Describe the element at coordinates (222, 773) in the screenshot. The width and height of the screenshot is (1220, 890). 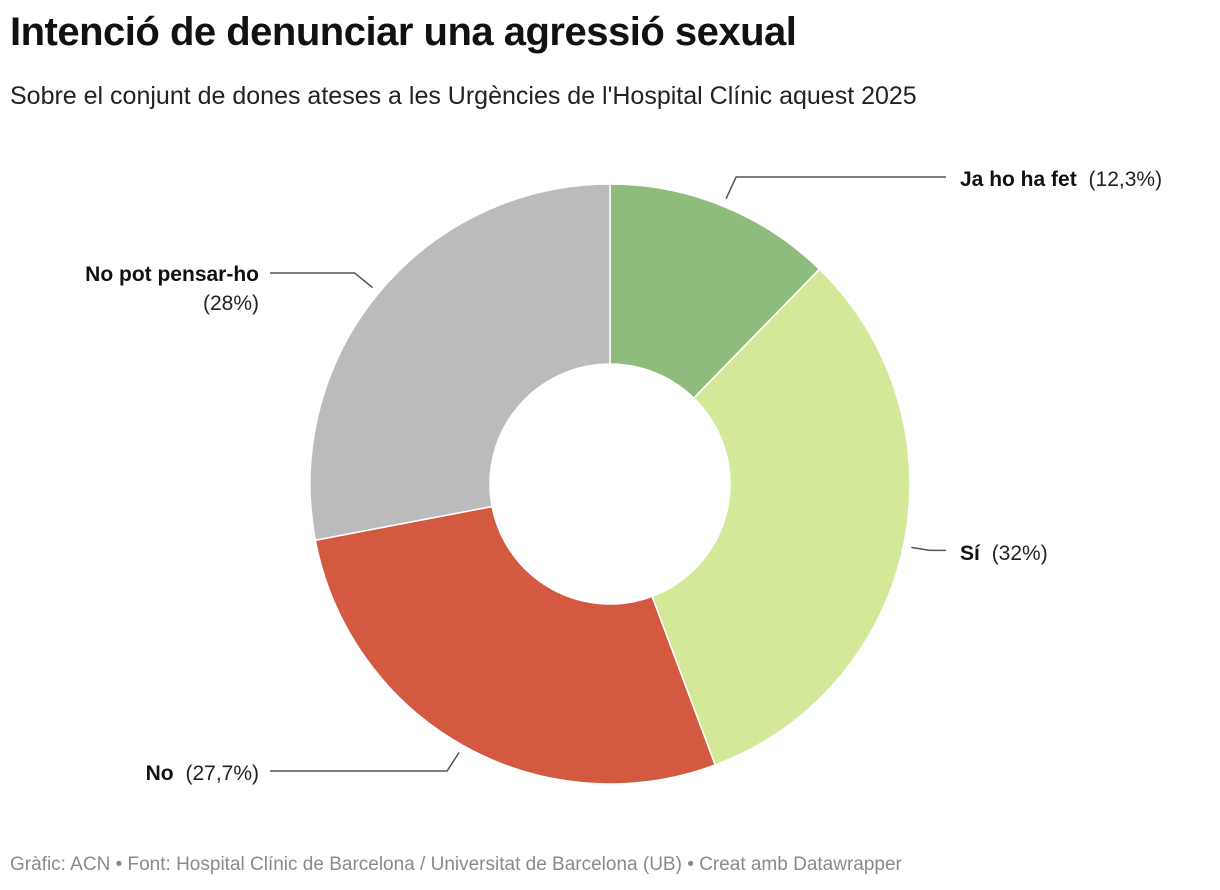
I see `slice-label-value: (27,7%)` at that location.